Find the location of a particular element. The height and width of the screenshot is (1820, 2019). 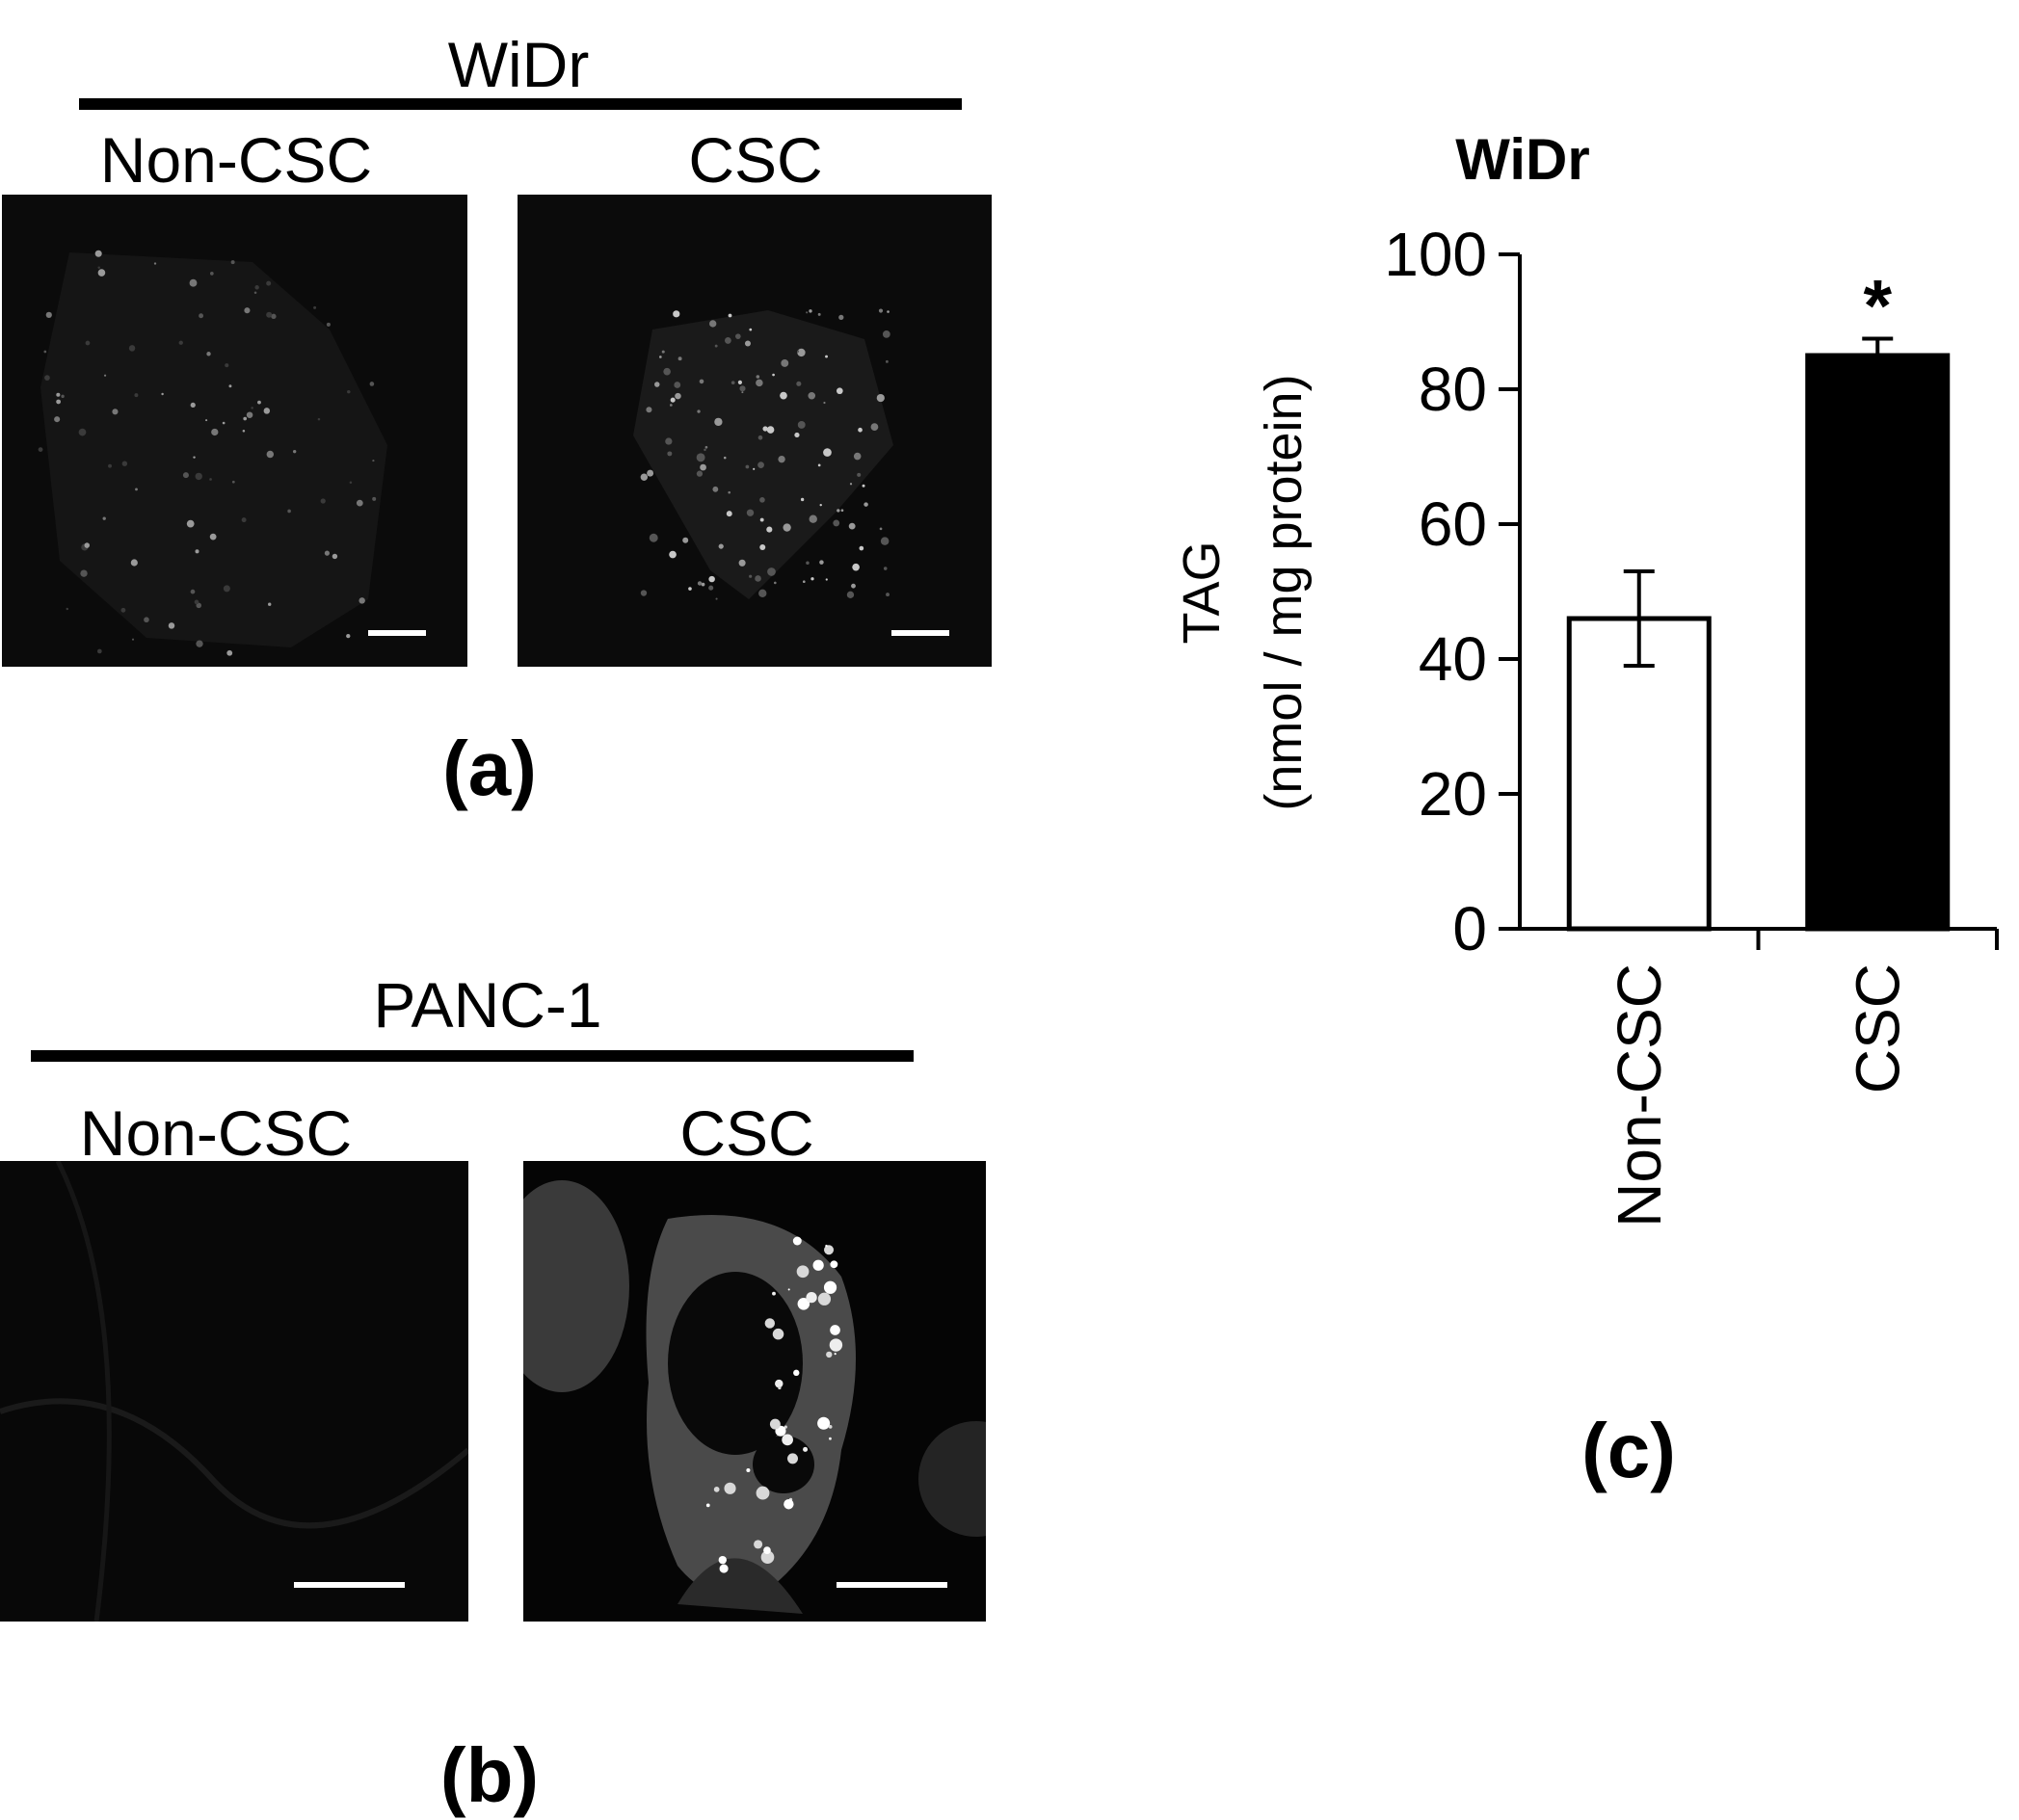

panel-b-group-title: PANC-1 is located at coordinates (488, 1005).